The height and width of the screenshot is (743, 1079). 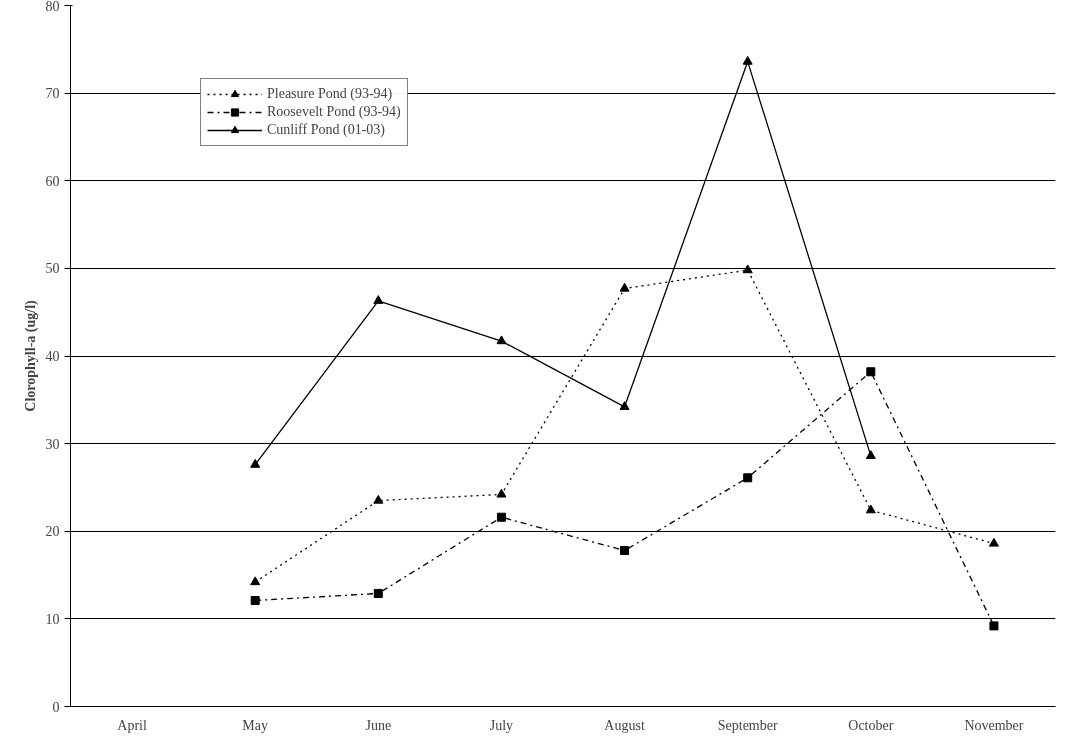 I want to click on y-tick-label: 40, so click(x=52, y=356).